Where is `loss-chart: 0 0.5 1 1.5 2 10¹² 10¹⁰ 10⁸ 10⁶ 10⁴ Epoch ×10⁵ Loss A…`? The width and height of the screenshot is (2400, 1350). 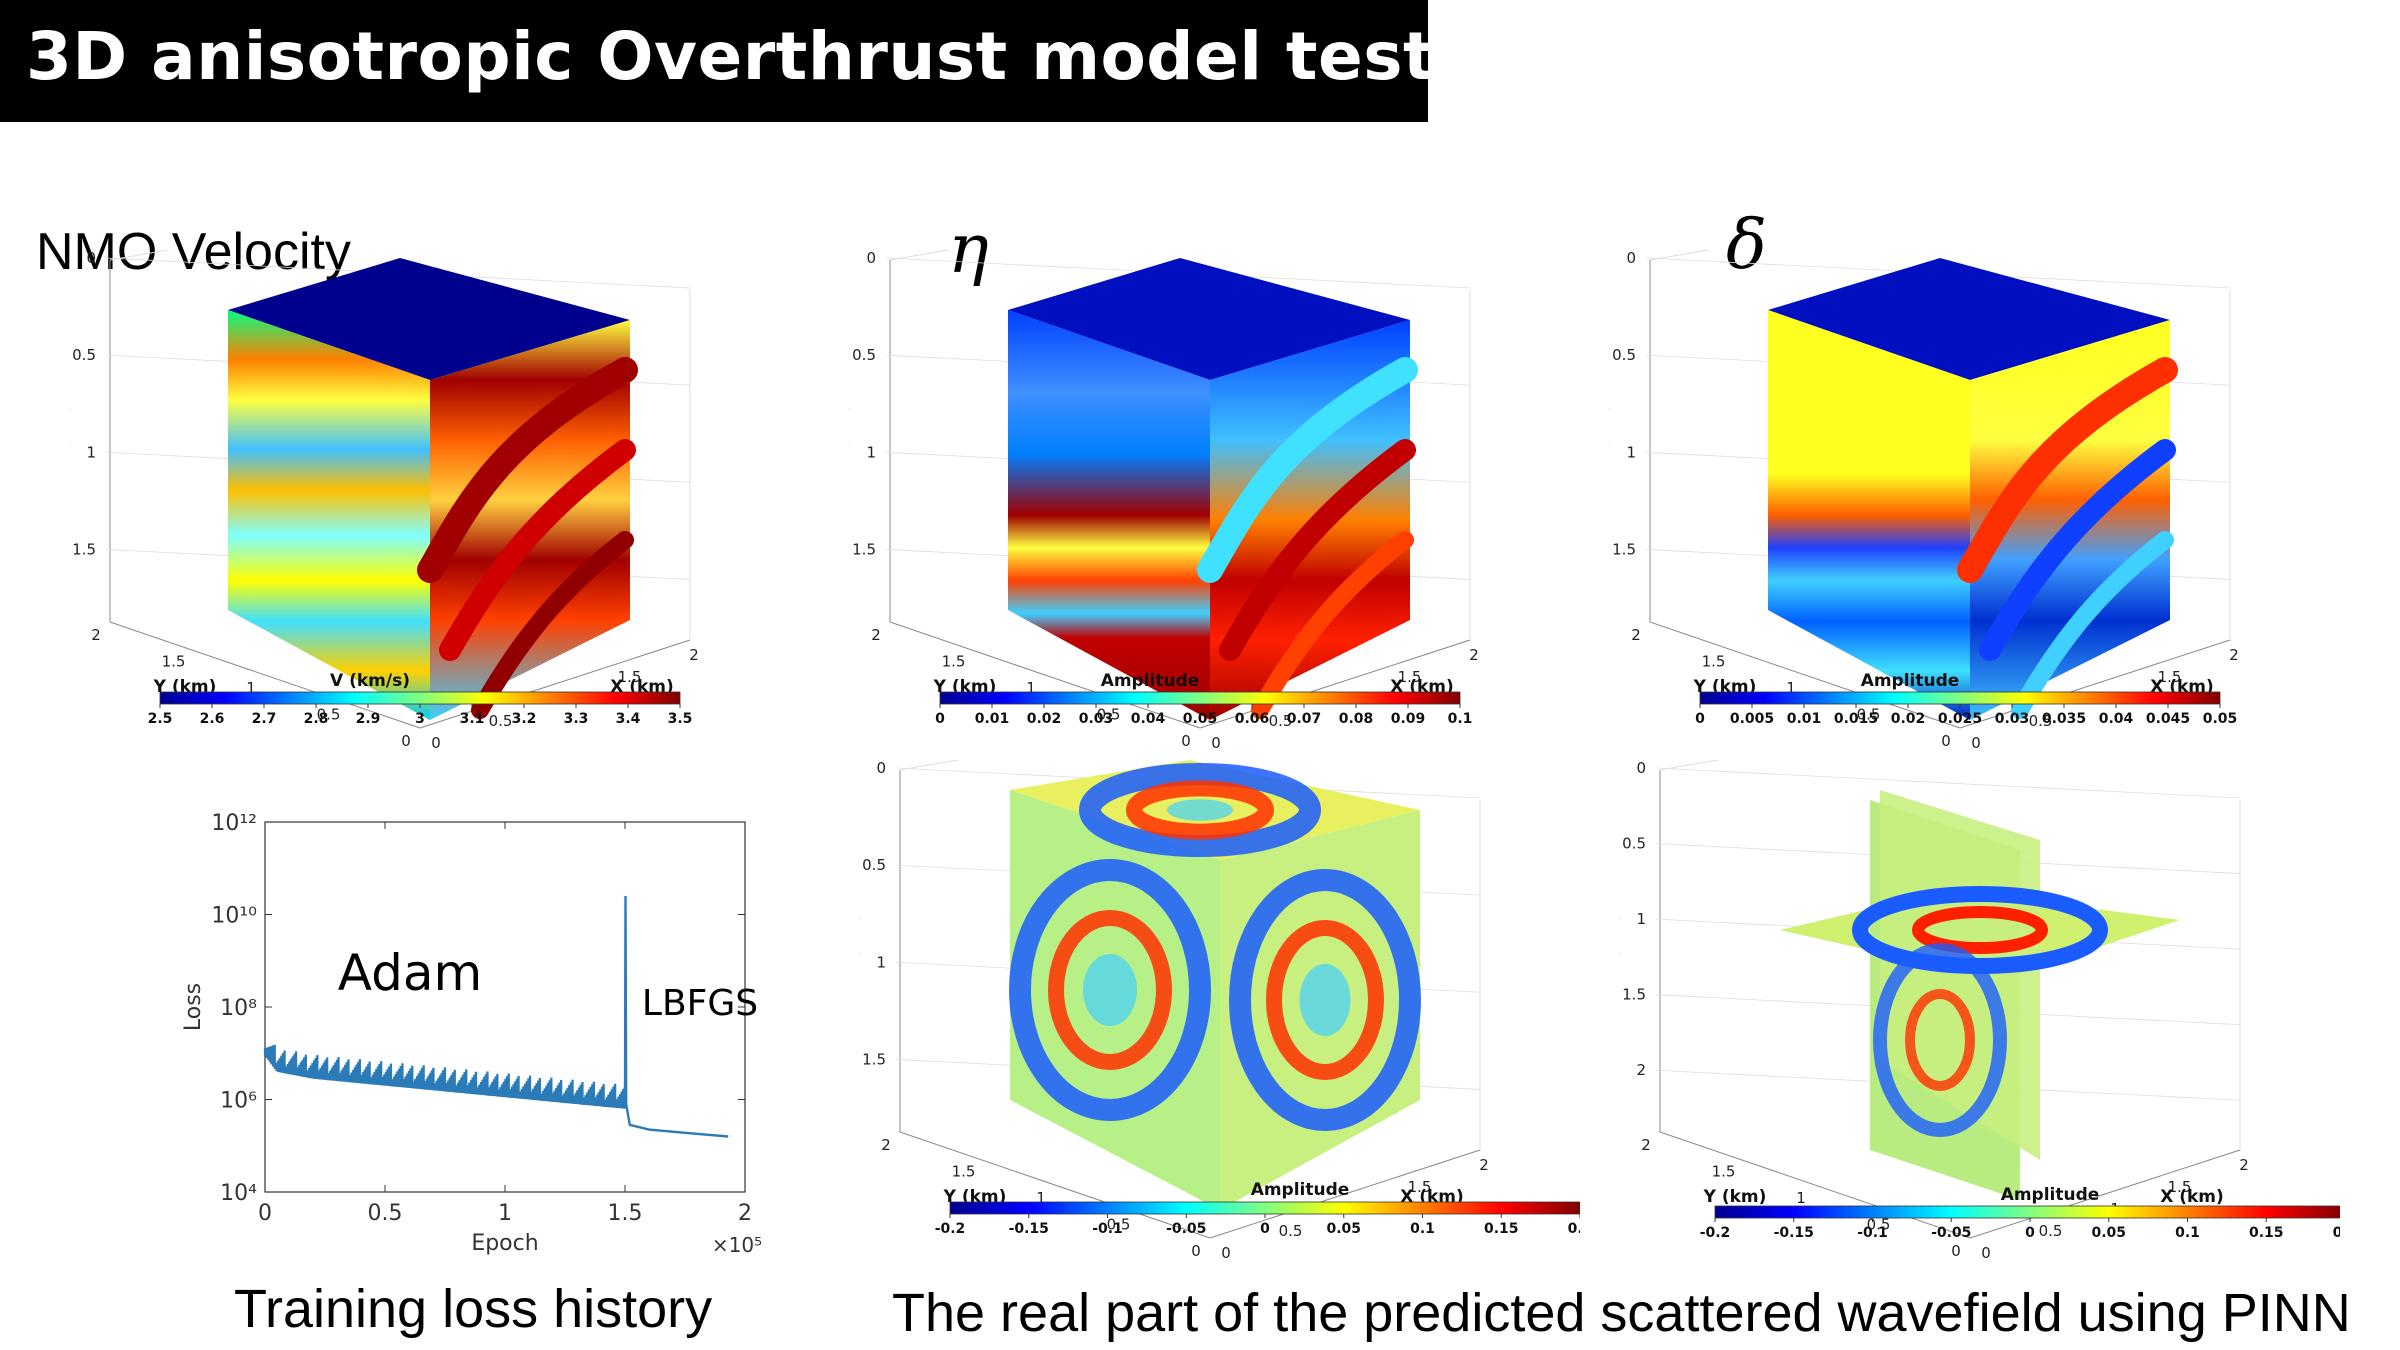
loss-chart: 0 0.5 1 1.5 2 10¹² 10¹⁰ 10⁸ 10⁶ 10⁴ Epoch ×10⁵ Loss A… is located at coordinates (480, 1040).